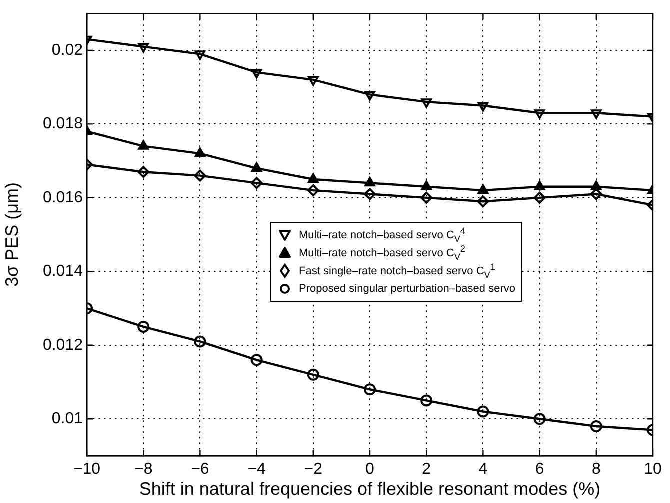  Describe the element at coordinates (427, 469) in the screenshot. I see `x-tick-label: 2` at that location.